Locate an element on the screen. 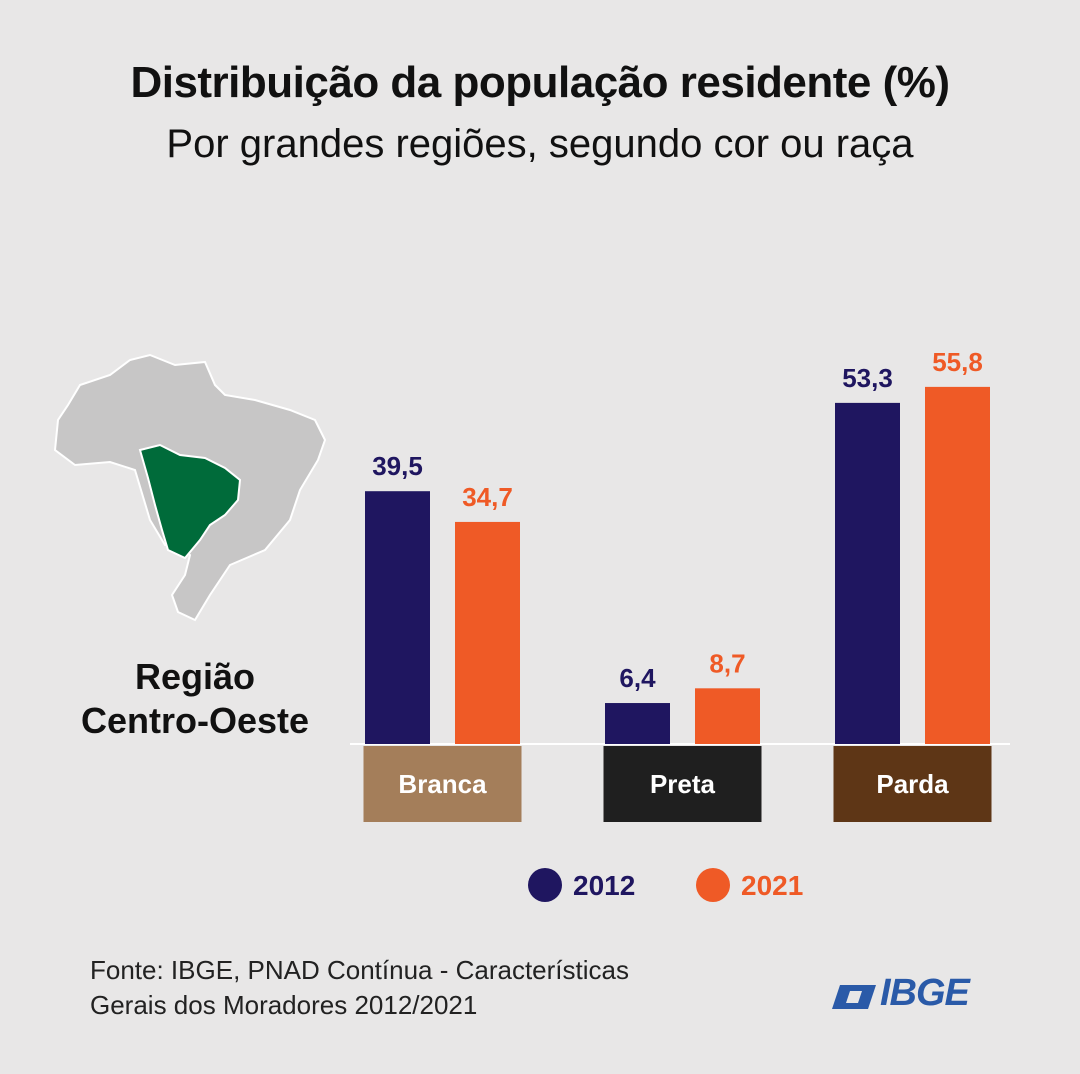 This screenshot has height=1074, width=1080. category-box-parda is located at coordinates (912, 784).